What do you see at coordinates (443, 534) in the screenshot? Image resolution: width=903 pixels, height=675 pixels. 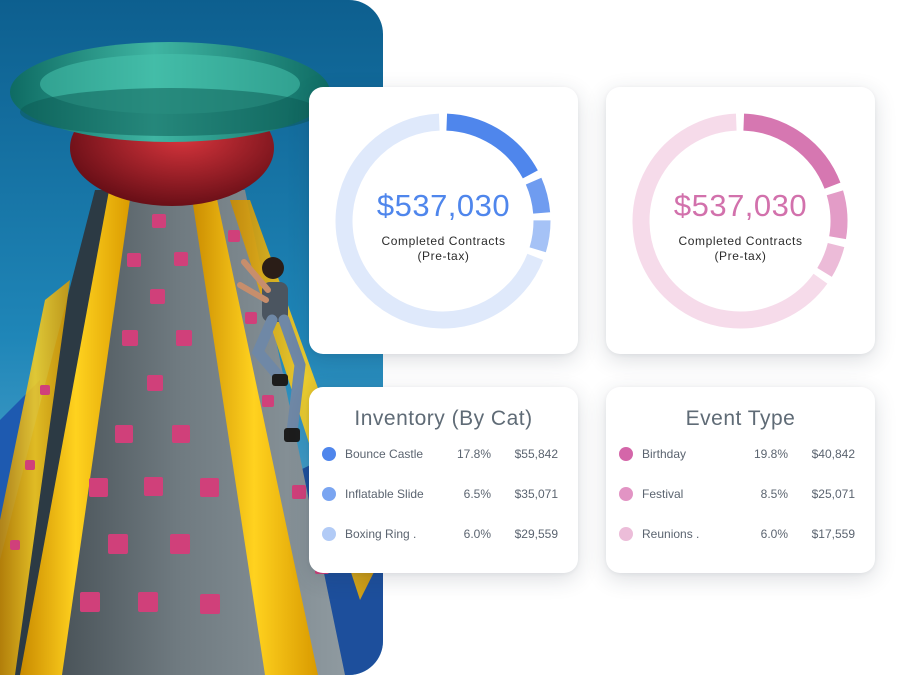 I see `list-item: Boxing Ring . 6.0% $29,559` at bounding box center [443, 534].